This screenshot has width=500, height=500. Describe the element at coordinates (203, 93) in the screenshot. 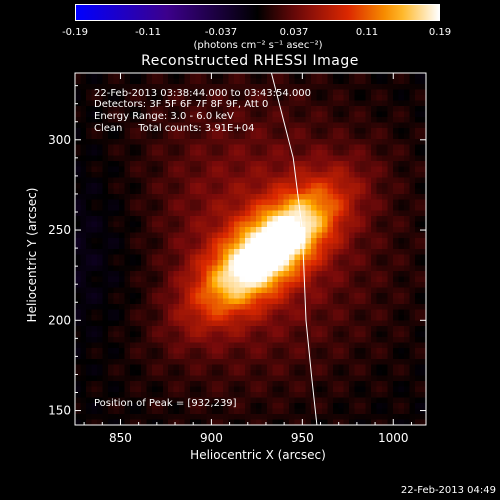

I see `time-range-text: 22-Feb-2013 03:38:44.000 to 03:43:54.000` at that location.